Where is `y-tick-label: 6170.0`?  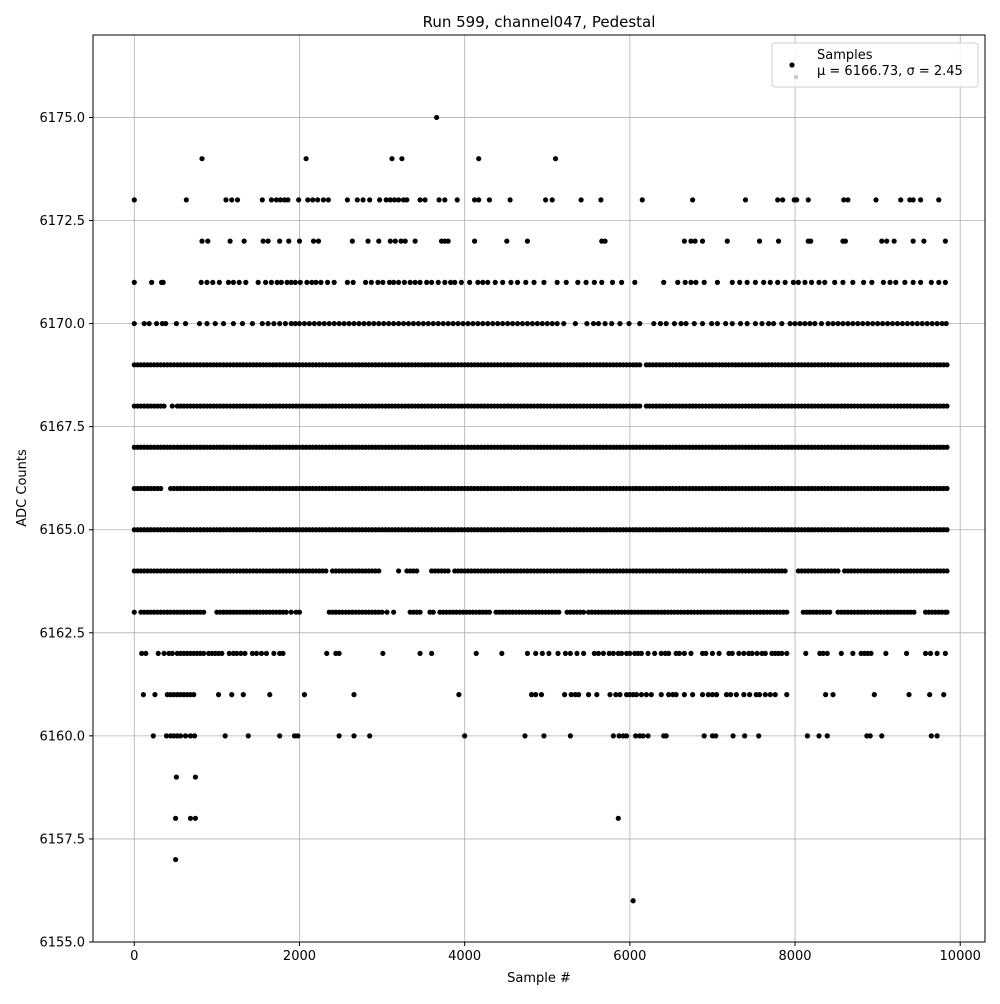
y-tick-label: 6170.0 is located at coordinates (63, 324).